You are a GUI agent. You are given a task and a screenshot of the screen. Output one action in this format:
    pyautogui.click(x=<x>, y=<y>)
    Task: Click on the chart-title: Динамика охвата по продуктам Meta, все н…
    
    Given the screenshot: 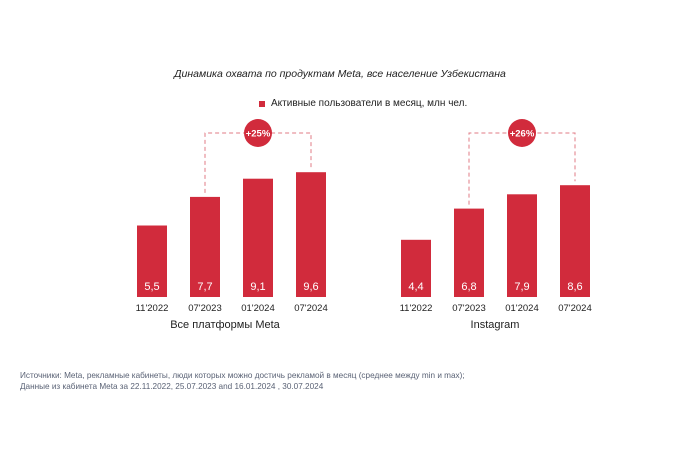 What is the action you would take?
    pyautogui.click(x=340, y=74)
    